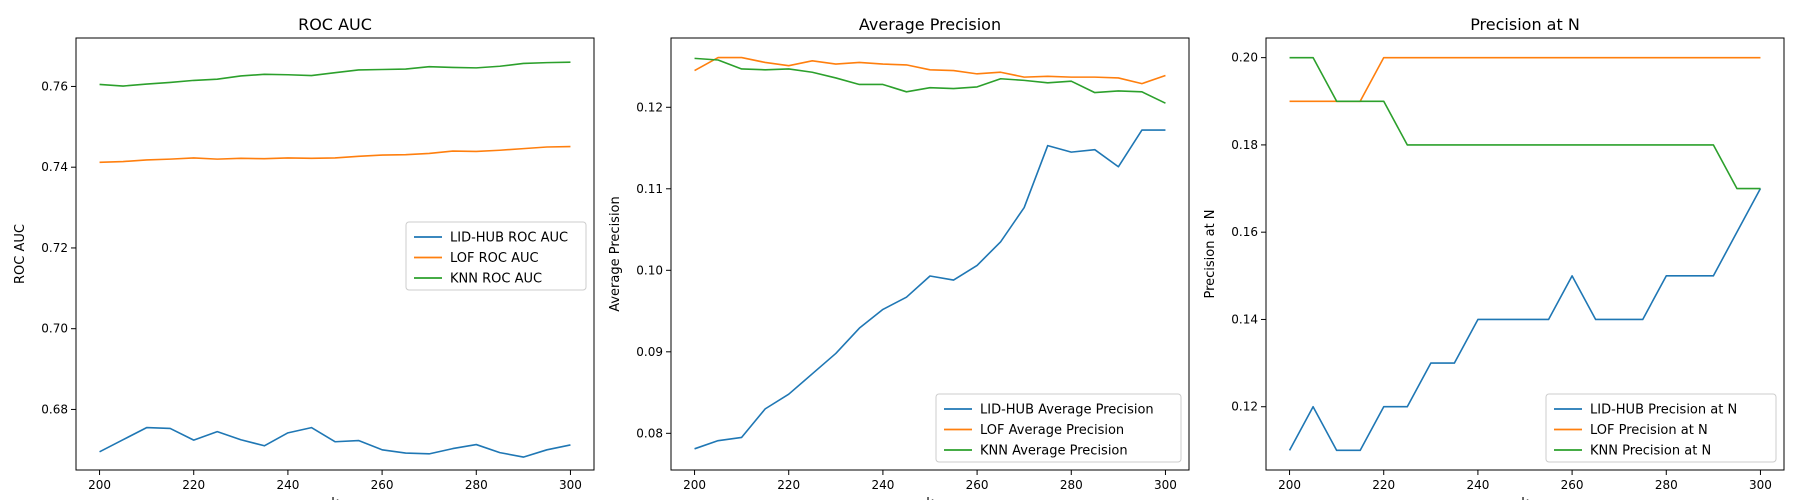  What do you see at coordinates (1650, 451) in the screenshot?
I see `legend-label: KNN Precision at N` at bounding box center [1650, 451].